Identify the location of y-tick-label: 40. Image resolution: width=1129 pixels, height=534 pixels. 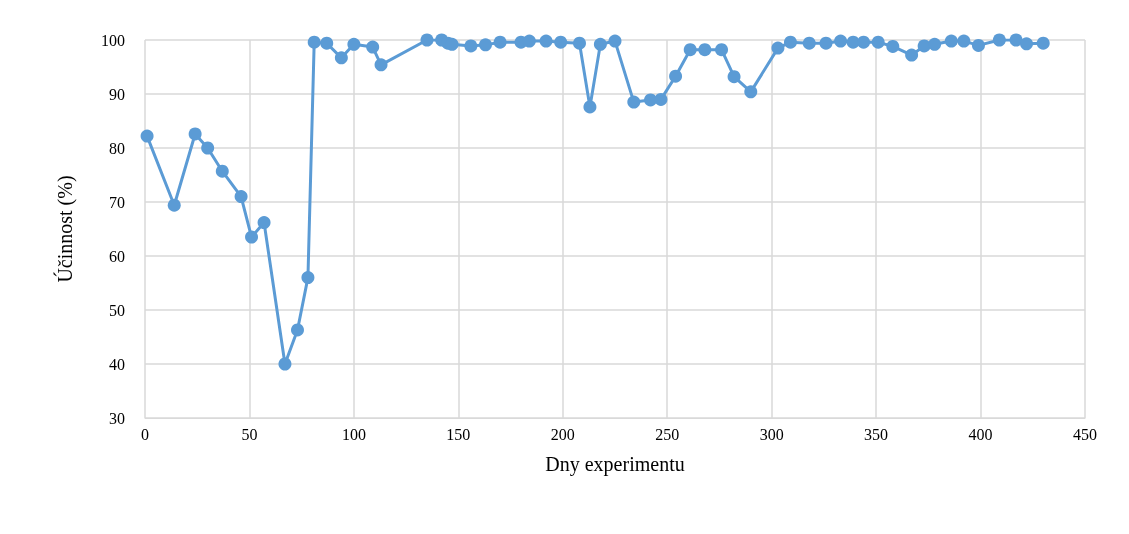
(117, 364).